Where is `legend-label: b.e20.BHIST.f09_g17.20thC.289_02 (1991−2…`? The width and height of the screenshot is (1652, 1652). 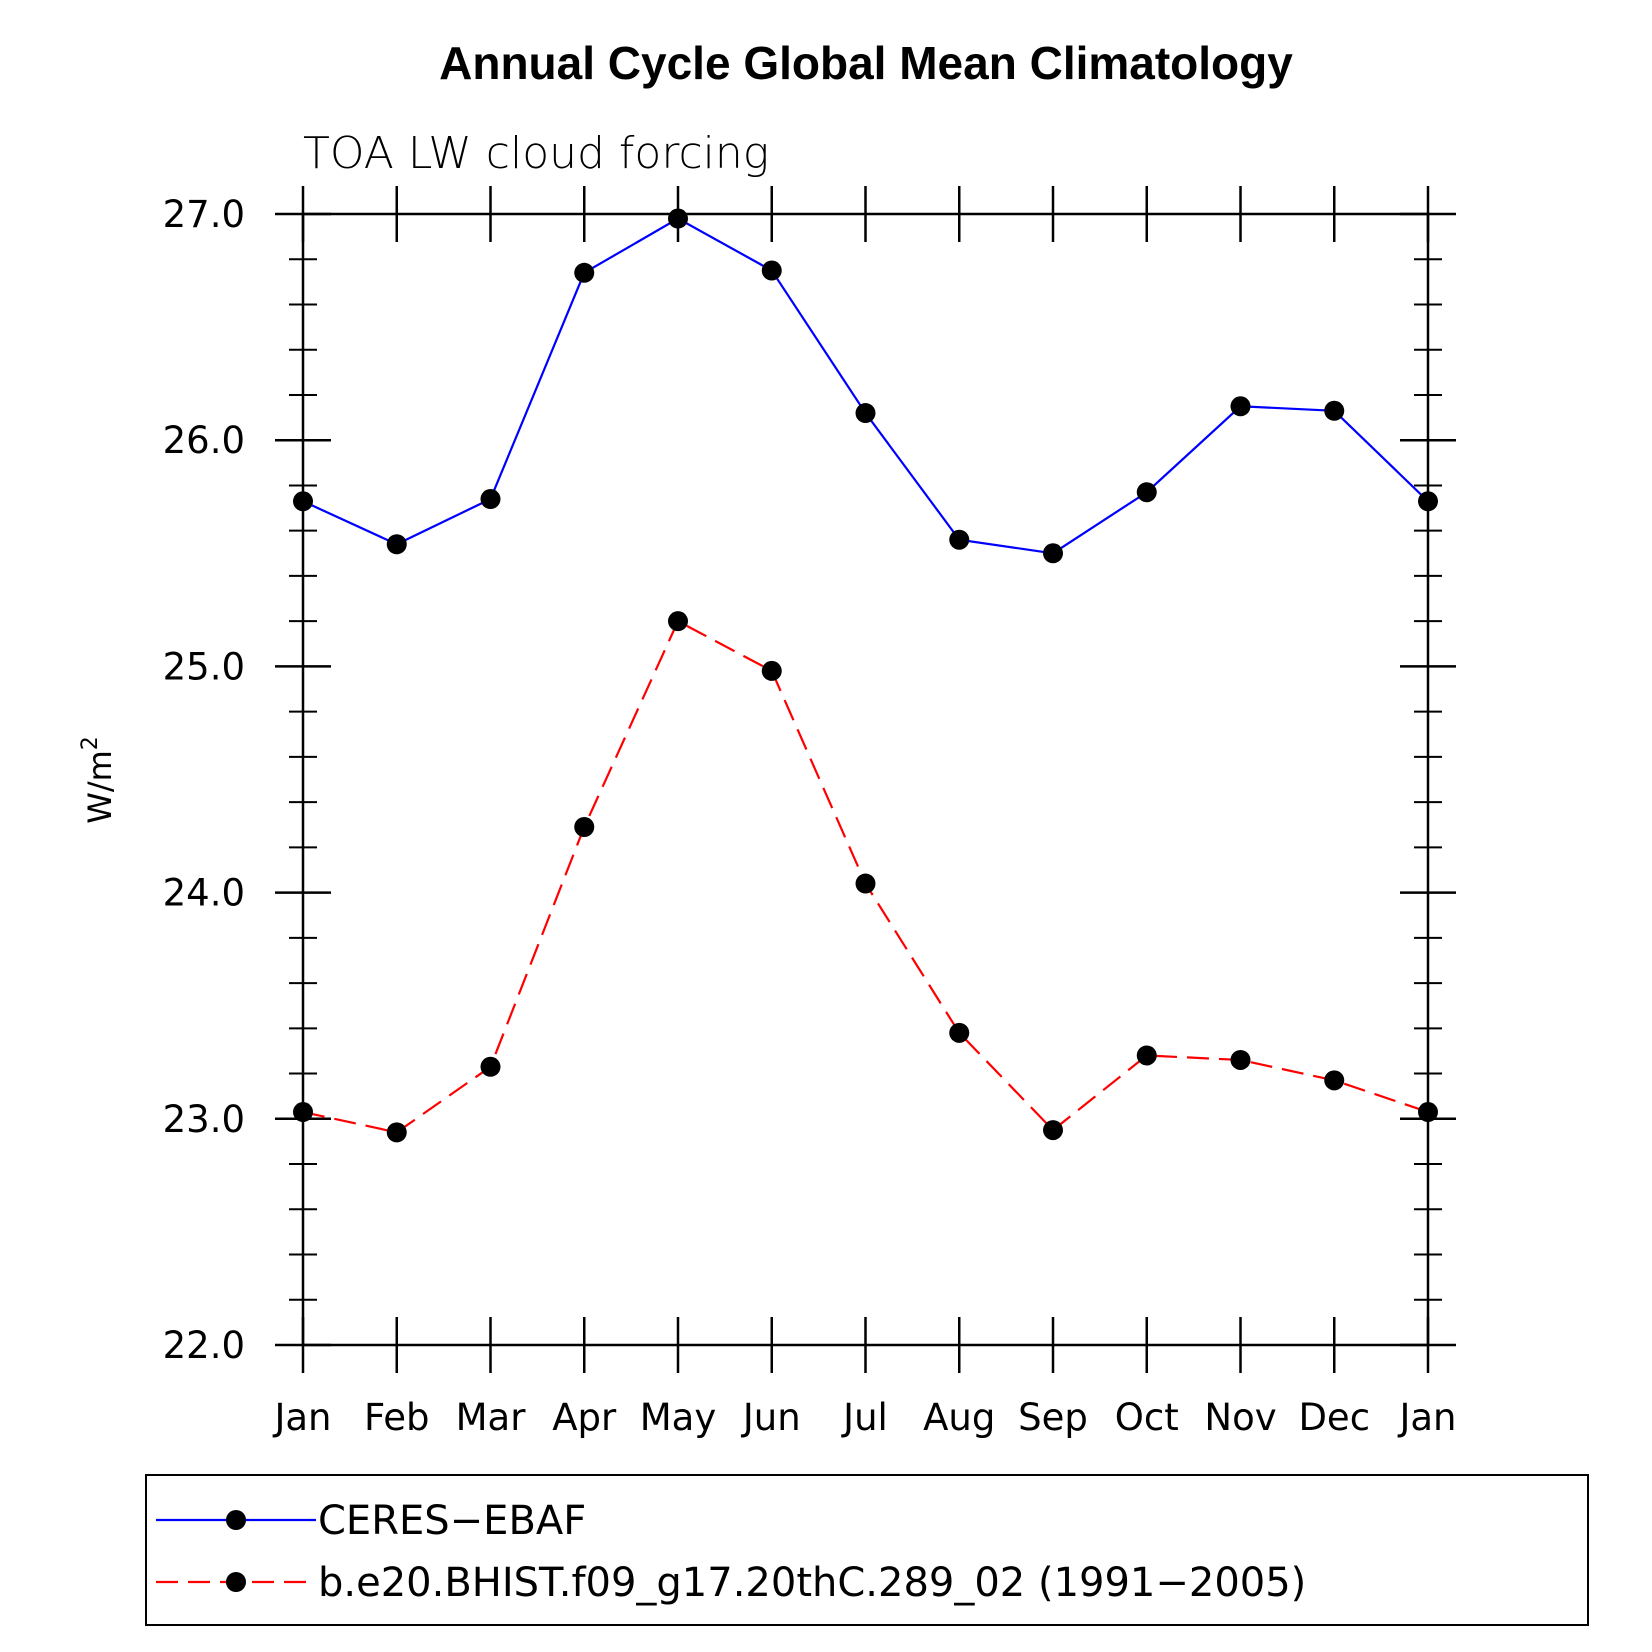 legend-label: b.e20.BHIST.f09_g17.20thC.289_02 (1991−2… is located at coordinates (812, 1583).